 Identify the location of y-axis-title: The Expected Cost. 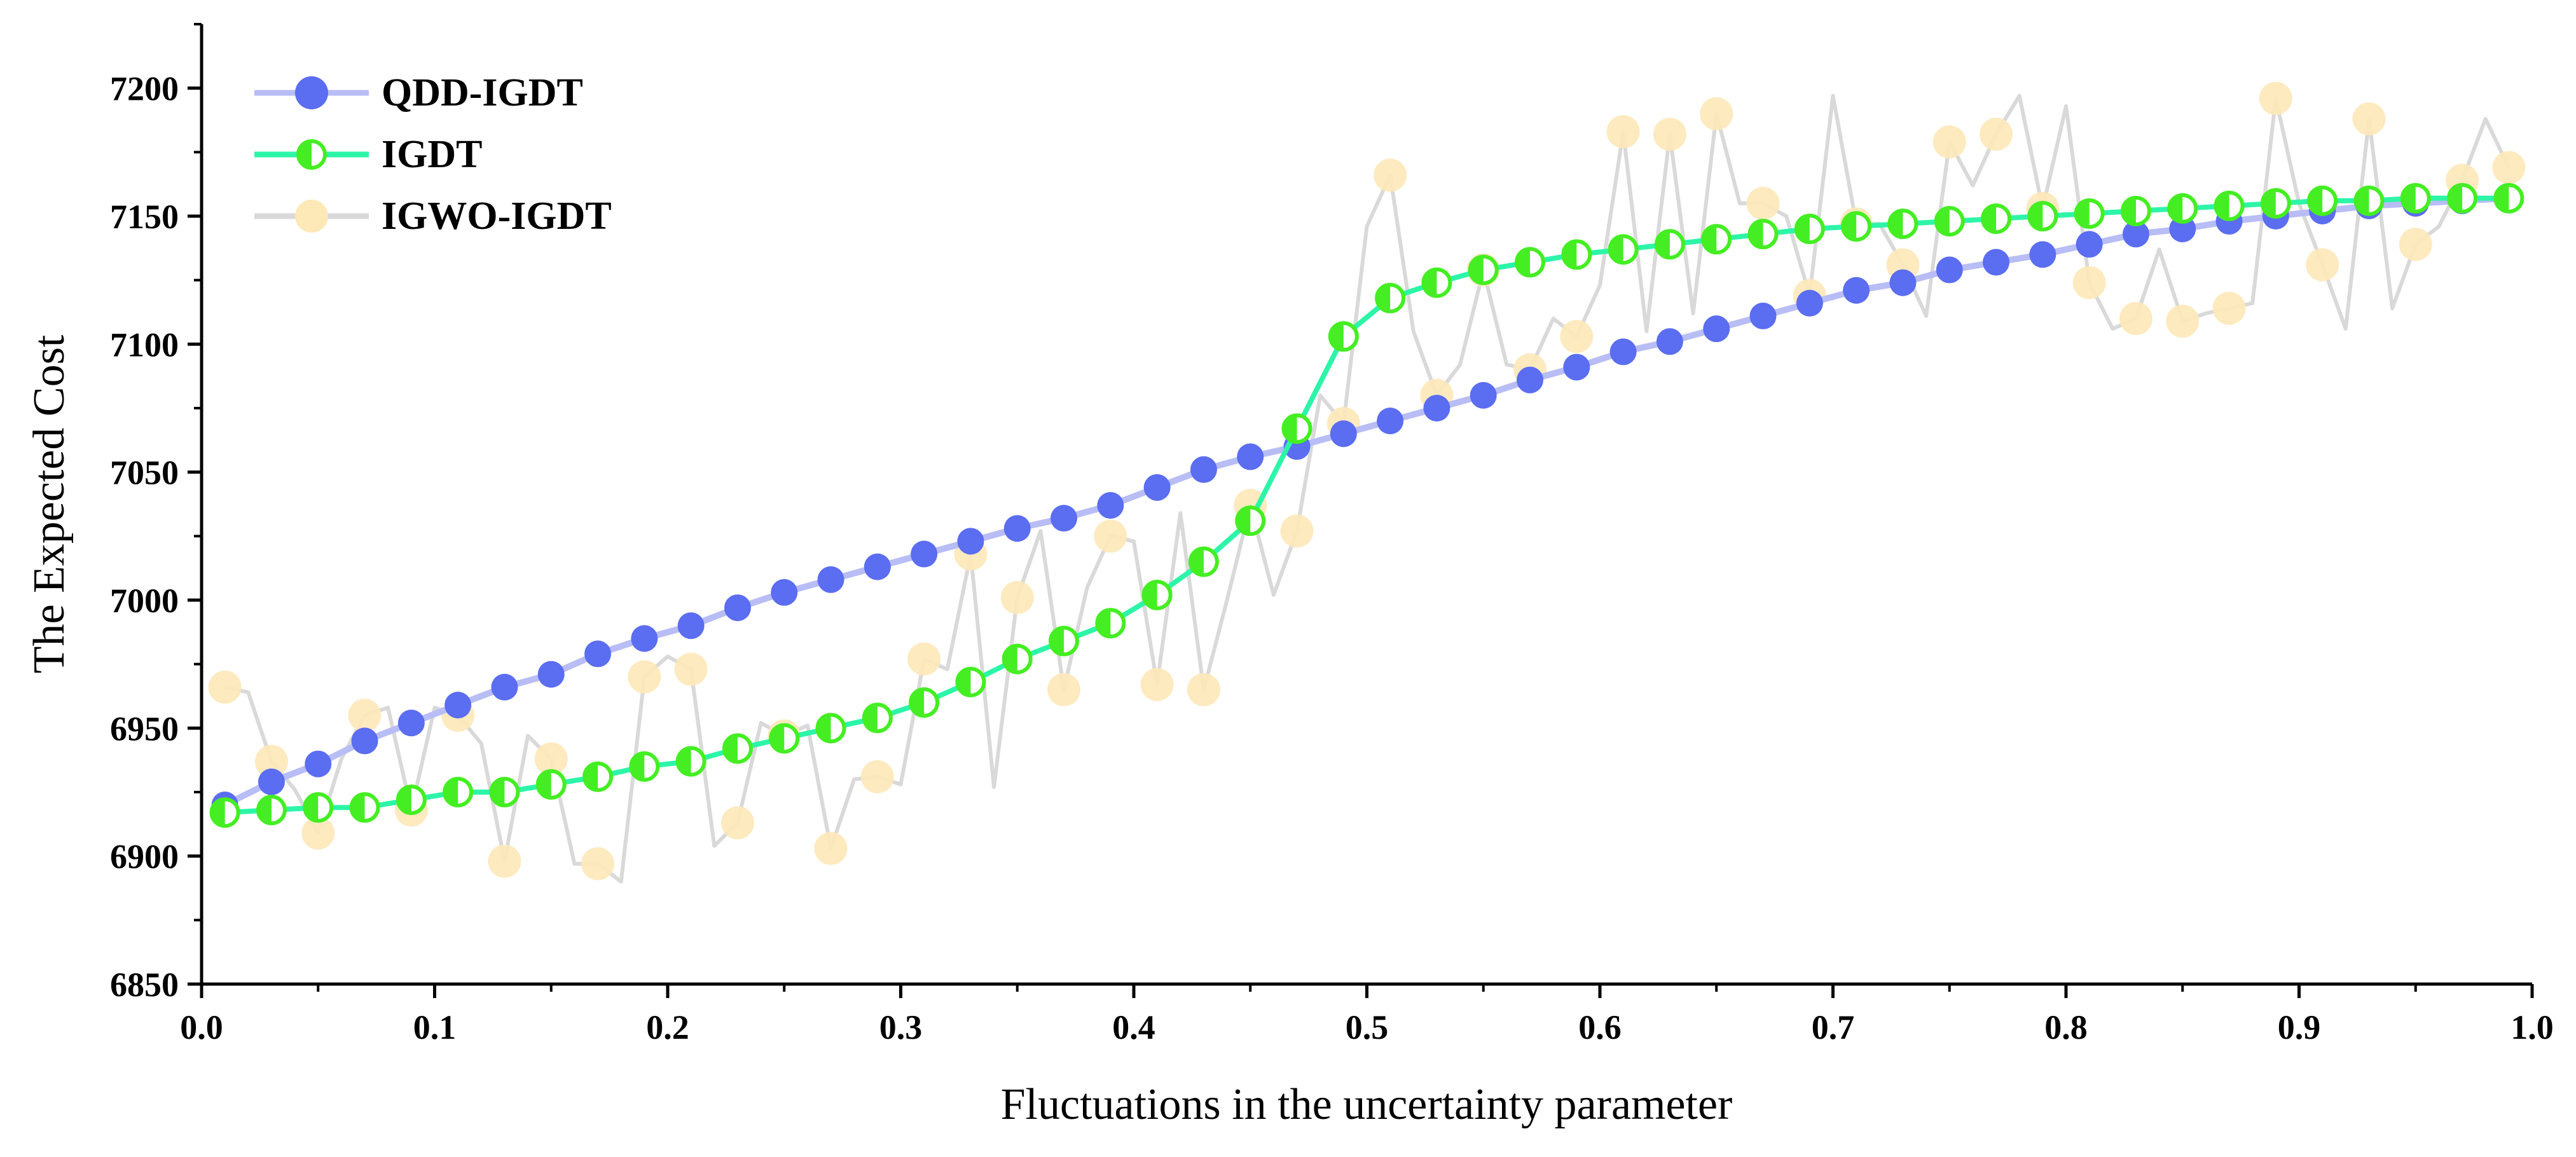
(49, 503).